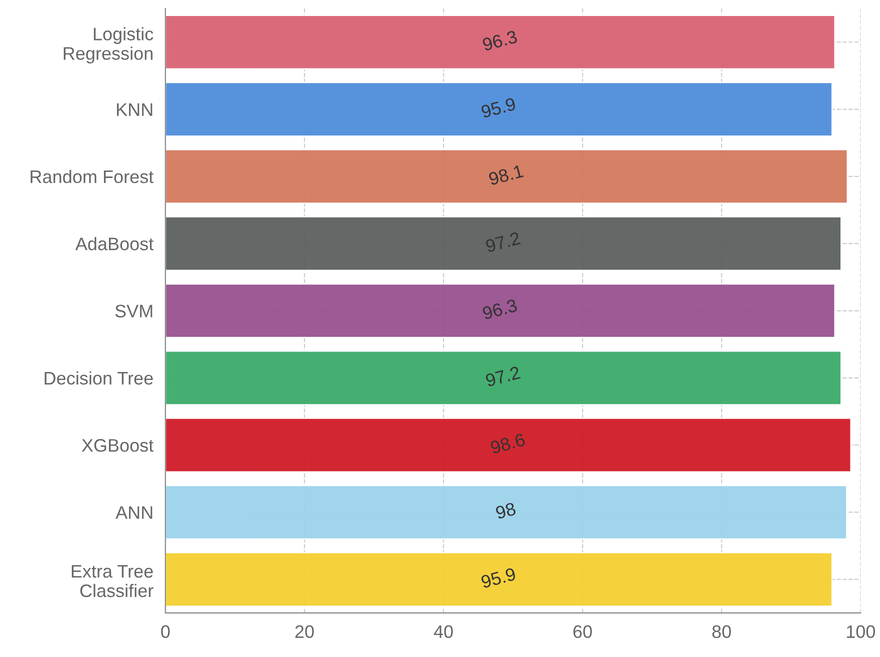 The height and width of the screenshot is (657, 880). What do you see at coordinates (582, 631) in the screenshot?
I see `x-tick-label: 60` at bounding box center [582, 631].